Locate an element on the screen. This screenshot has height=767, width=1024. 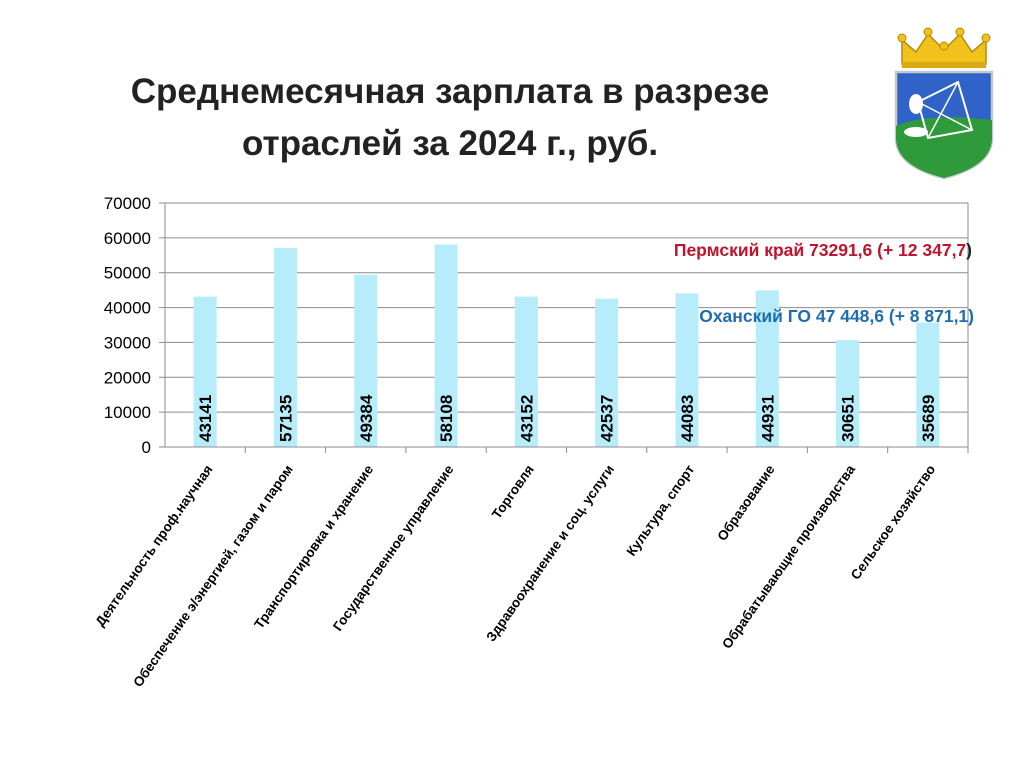
y-tick-label: 40000 is located at coordinates (127, 308).